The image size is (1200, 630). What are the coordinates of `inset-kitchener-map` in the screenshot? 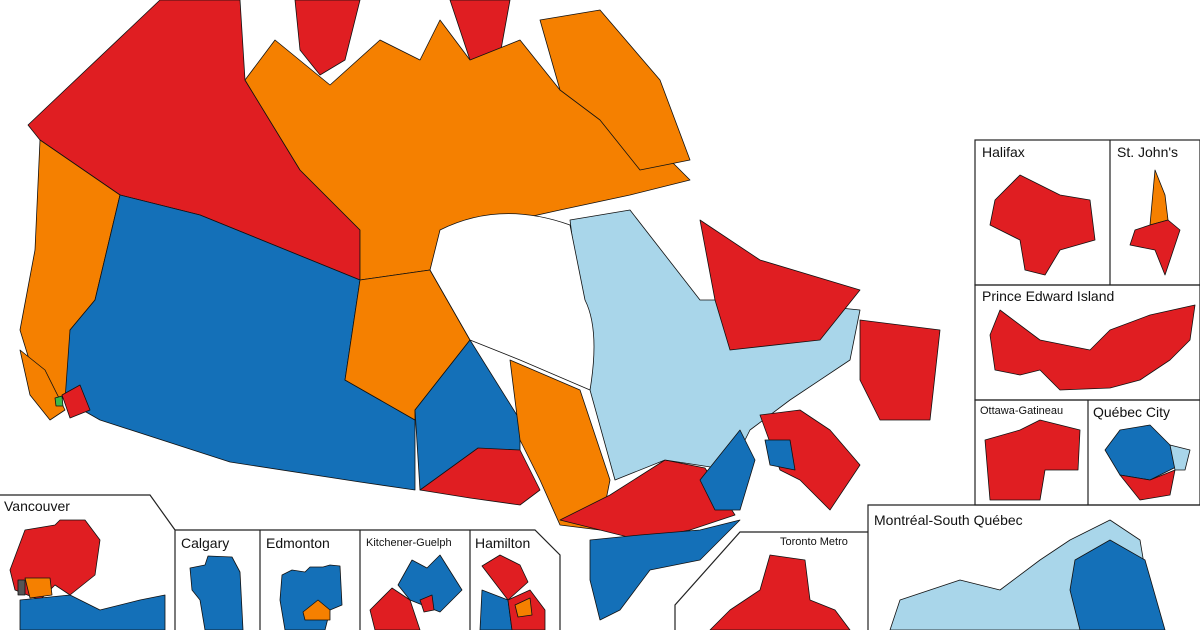 It's located at (416, 592).